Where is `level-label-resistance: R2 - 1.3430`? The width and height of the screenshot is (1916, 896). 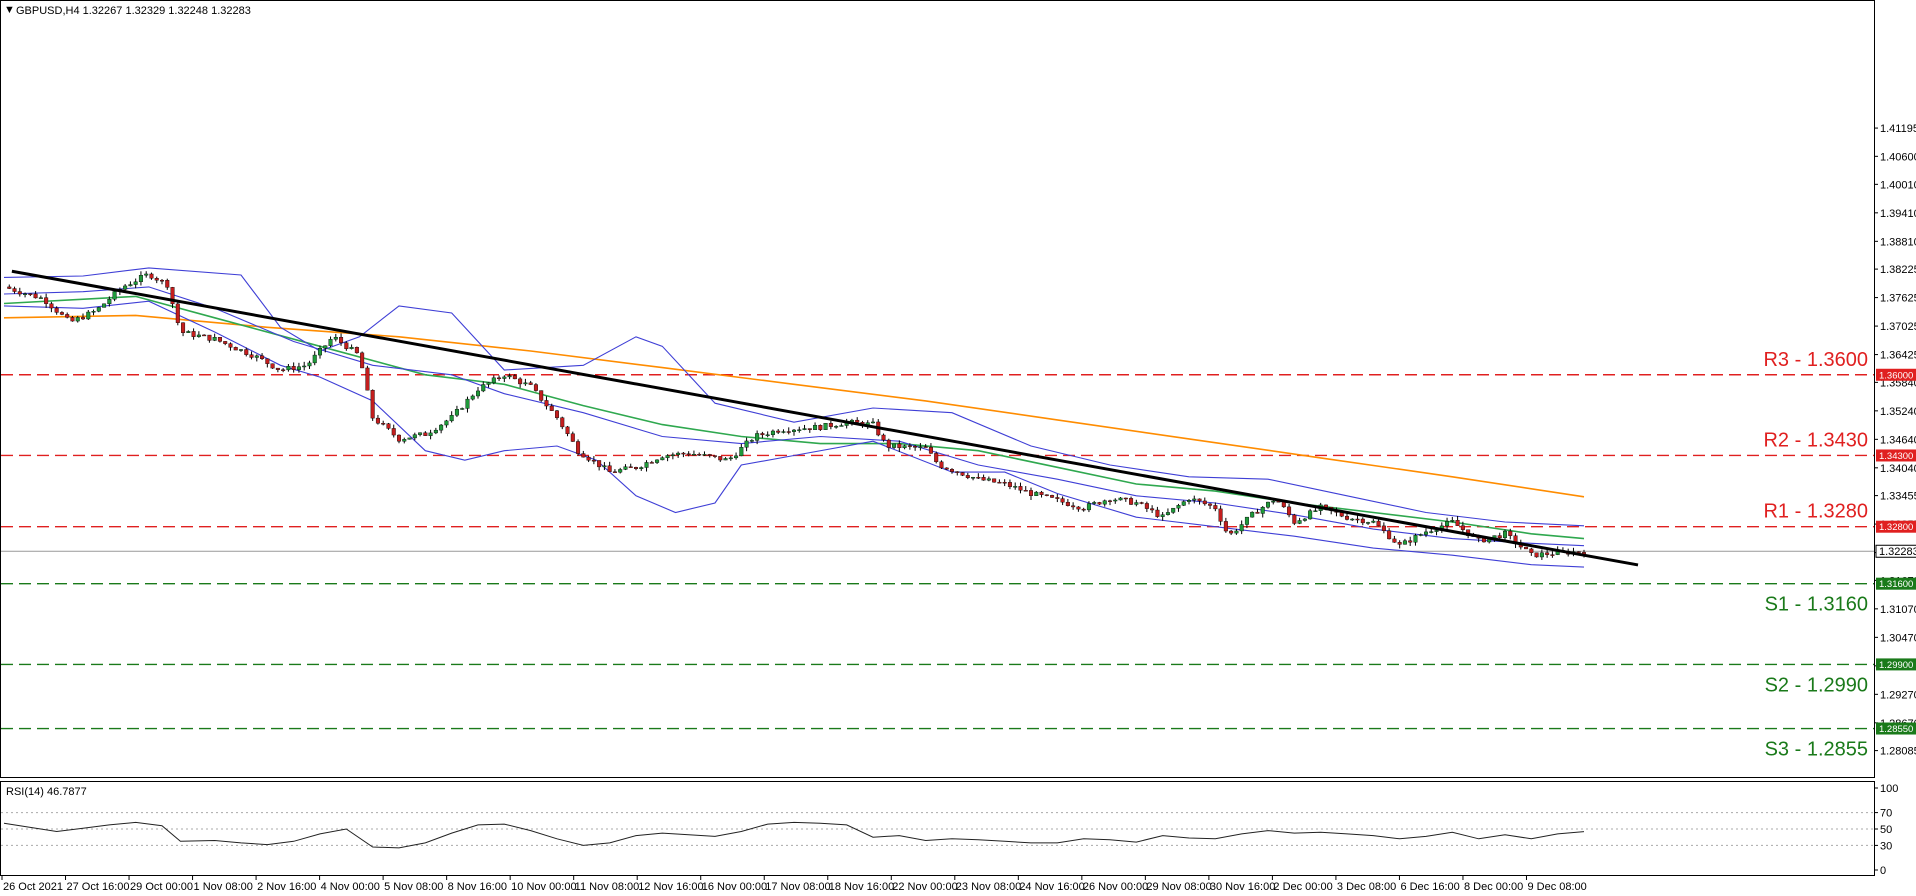
level-label-resistance: R2 - 1.3430 is located at coordinates (1815, 440).